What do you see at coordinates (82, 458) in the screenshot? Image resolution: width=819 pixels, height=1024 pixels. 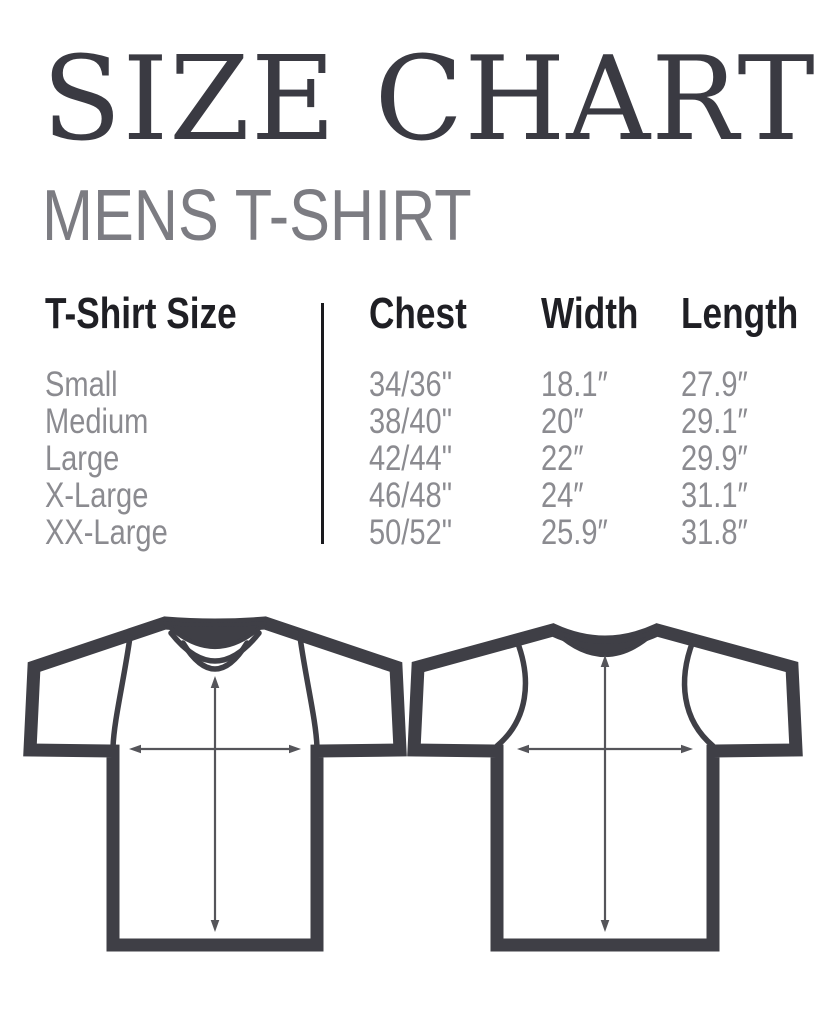 I see `size-label: Large` at bounding box center [82, 458].